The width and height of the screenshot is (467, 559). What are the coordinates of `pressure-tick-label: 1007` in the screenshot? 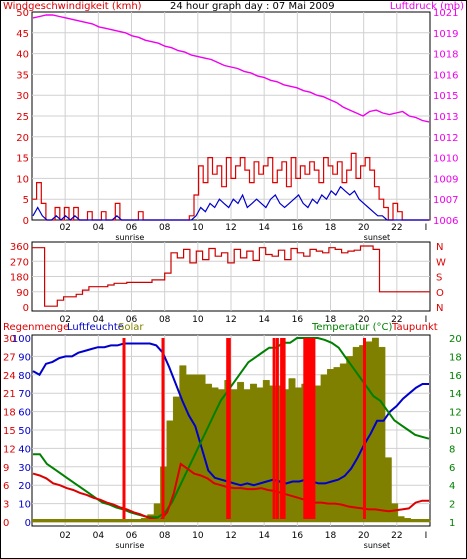 It's located at (445, 200).